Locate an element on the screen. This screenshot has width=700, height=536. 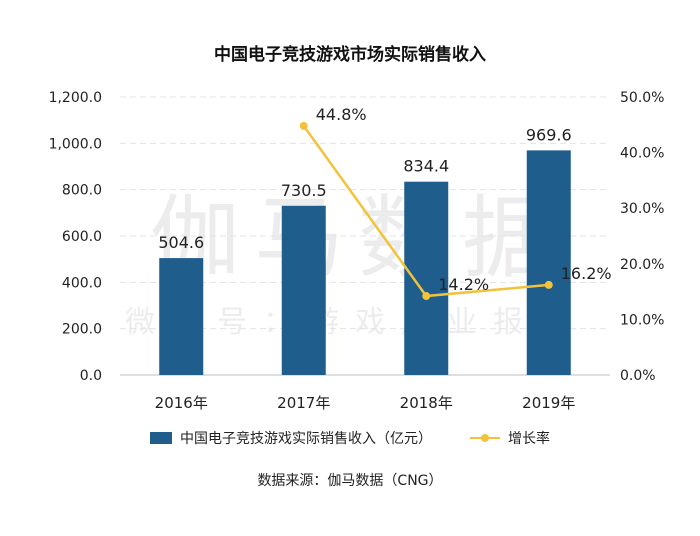
y-left-tick-label: 200.0 is located at coordinates (82, 330).